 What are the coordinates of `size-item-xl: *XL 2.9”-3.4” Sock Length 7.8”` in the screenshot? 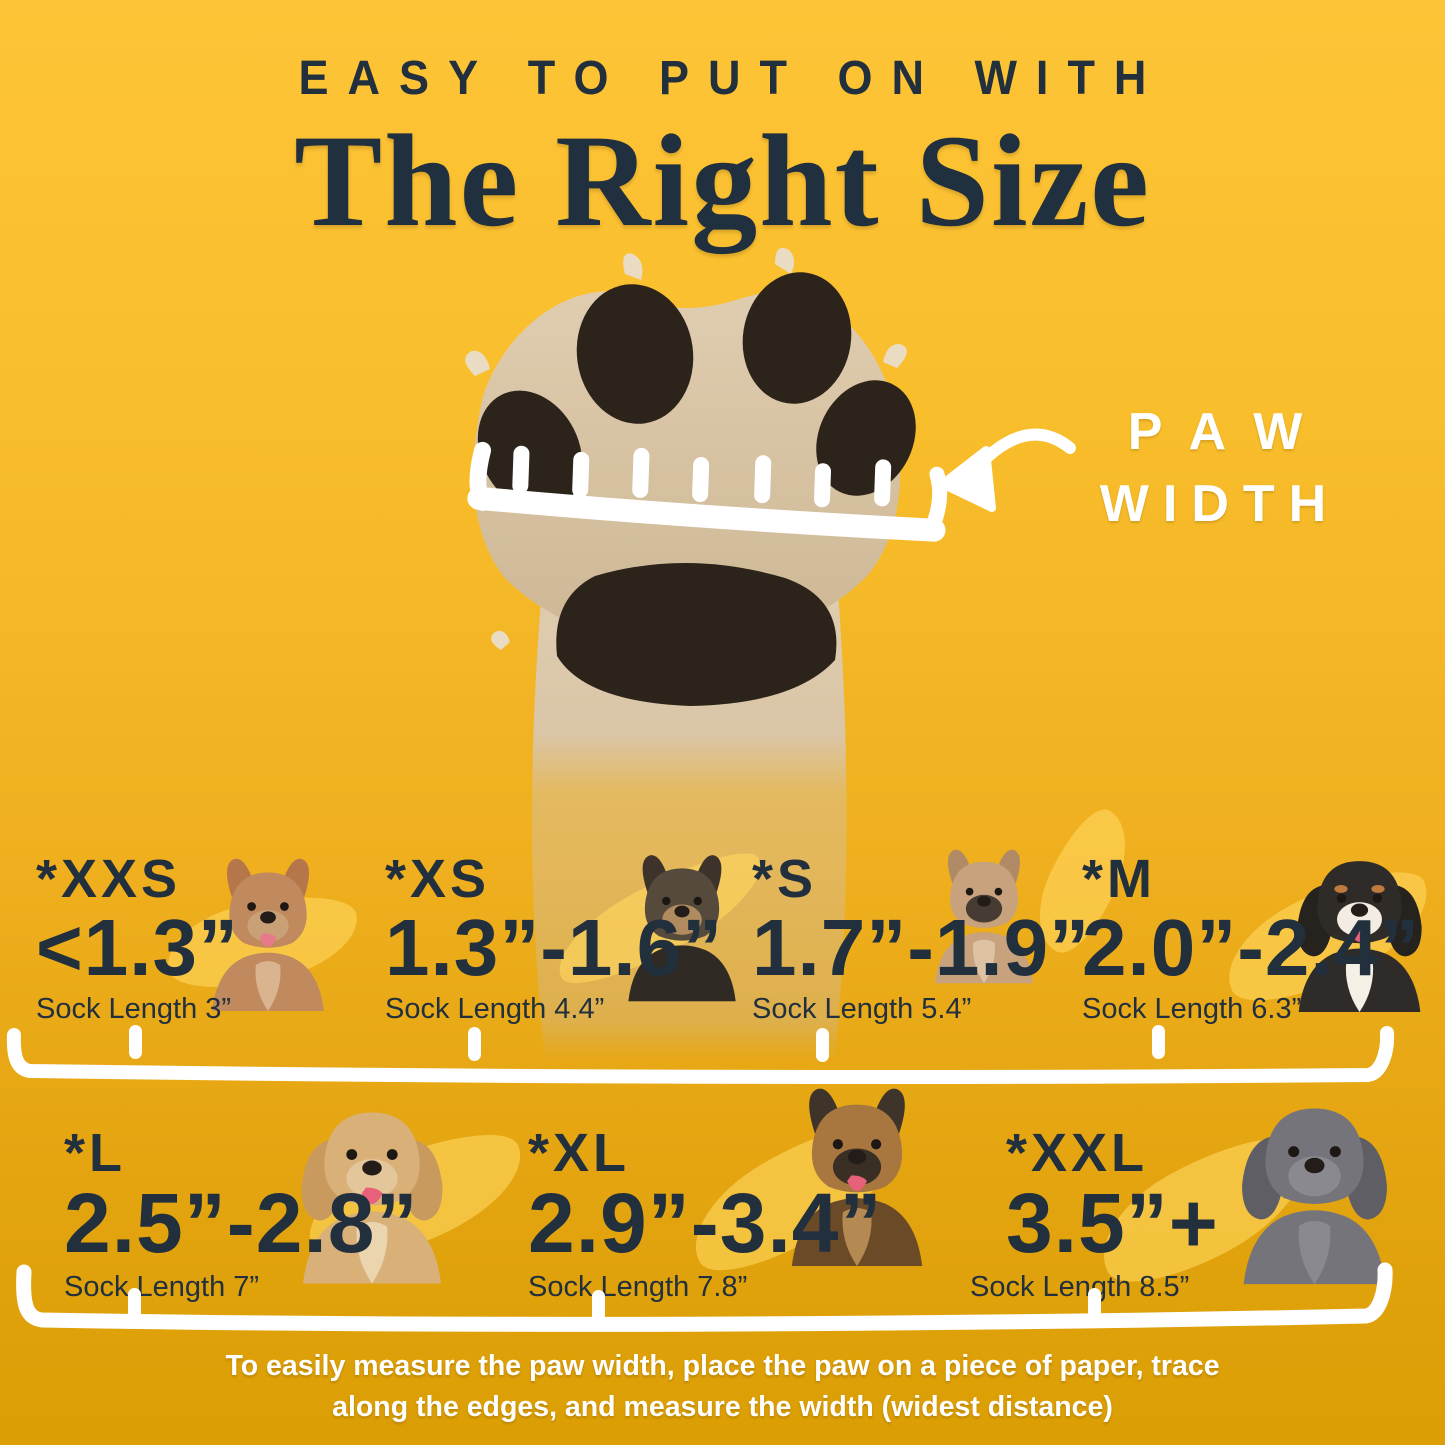 It's located at (705, 1215).